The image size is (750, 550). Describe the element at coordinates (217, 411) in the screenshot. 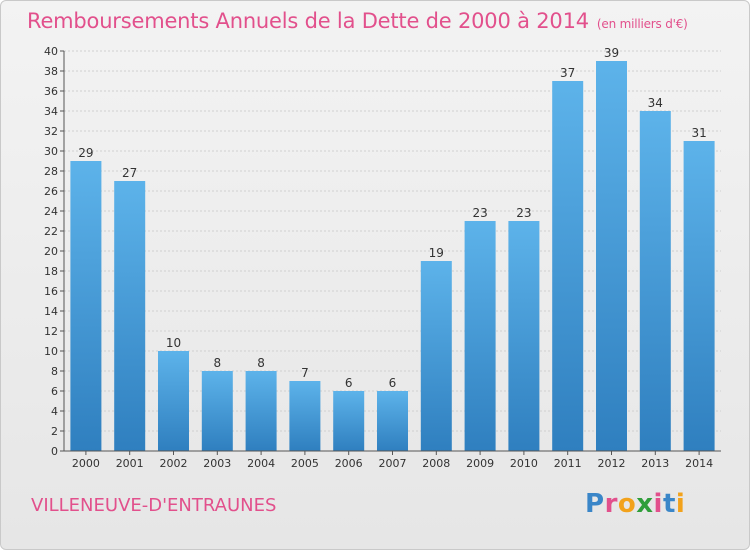

I see `bar-2003` at that location.